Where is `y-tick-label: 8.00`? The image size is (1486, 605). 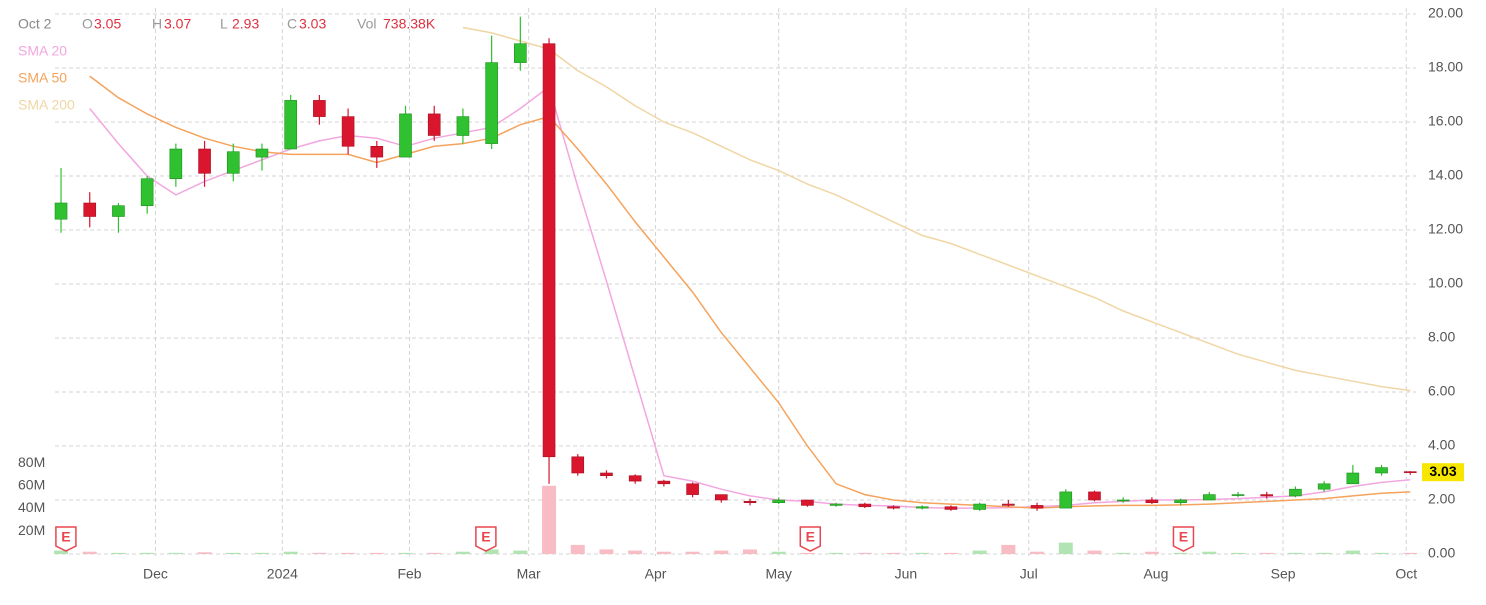
y-tick-label: 8.00 is located at coordinates (1441, 337).